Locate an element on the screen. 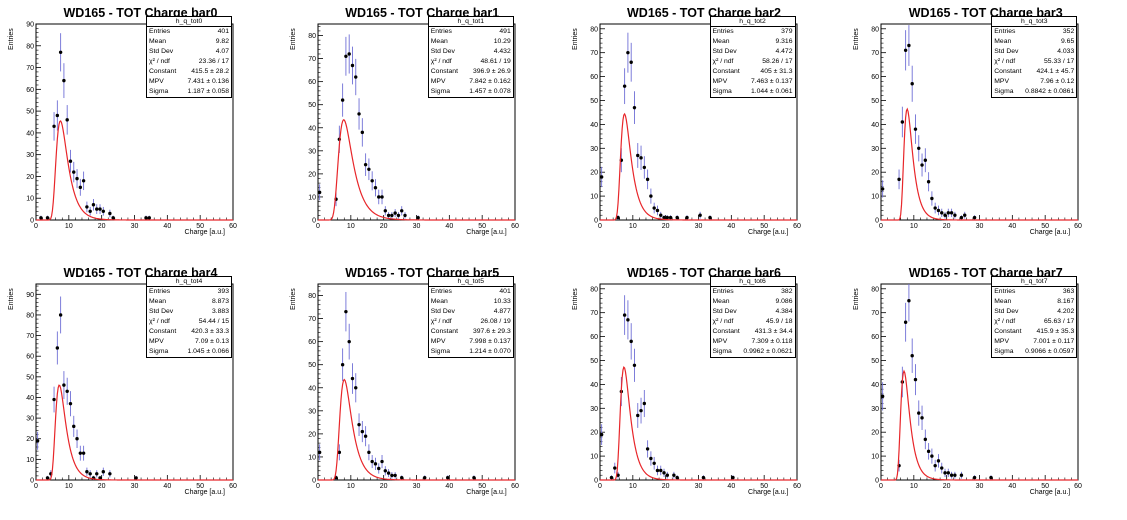 The width and height of the screenshot is (1127, 520). stats-row: MPV 7.431 ± 0.136 is located at coordinates (189, 82).